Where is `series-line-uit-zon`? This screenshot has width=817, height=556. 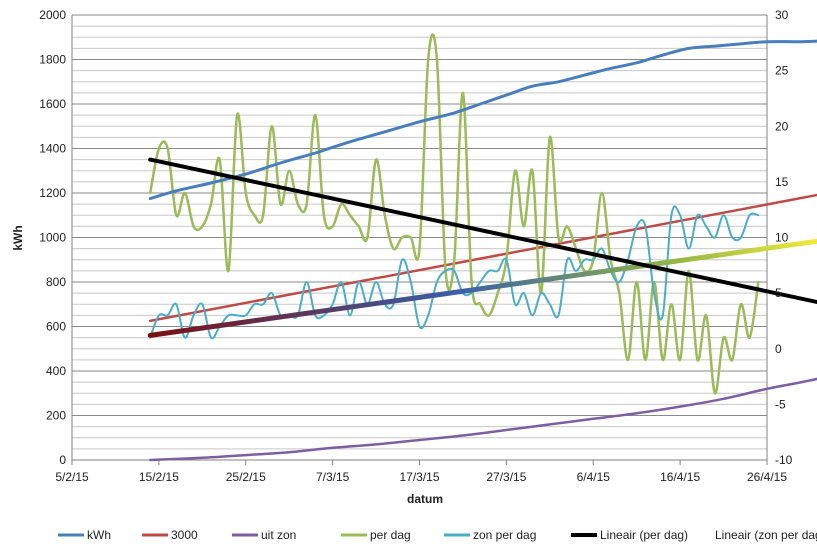
series-line-uit-zon is located at coordinates (482, 419).